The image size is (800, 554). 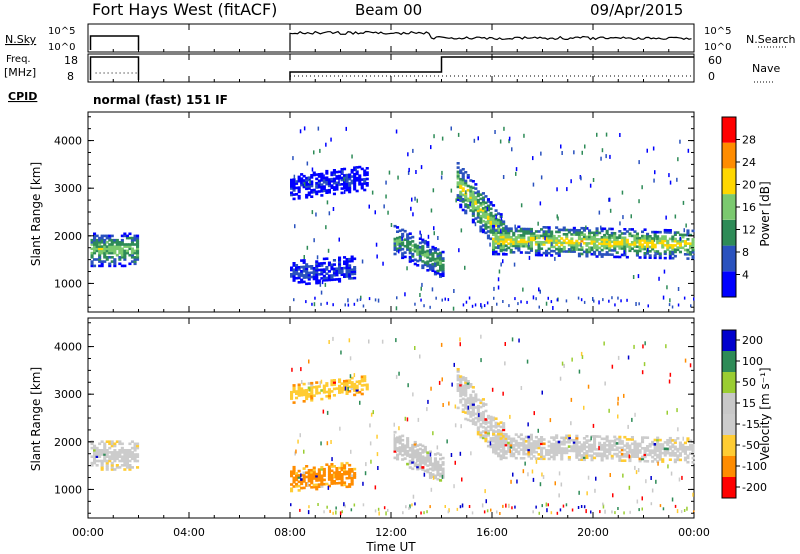 What do you see at coordinates (663, 509) in the screenshot?
I see `near-range-cell` at bounding box center [663, 509].